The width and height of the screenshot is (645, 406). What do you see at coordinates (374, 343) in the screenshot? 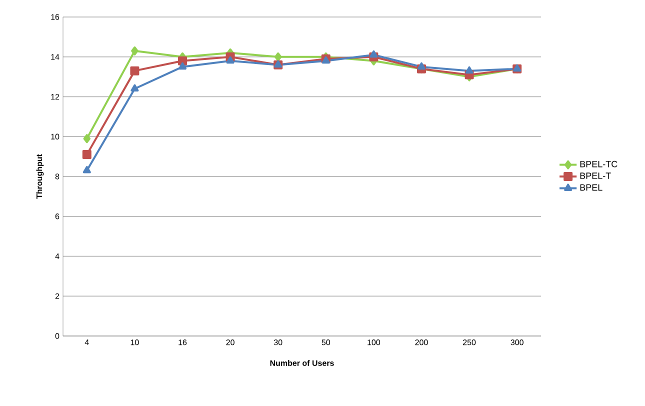
I see `x-tick-label: 100` at bounding box center [374, 343].